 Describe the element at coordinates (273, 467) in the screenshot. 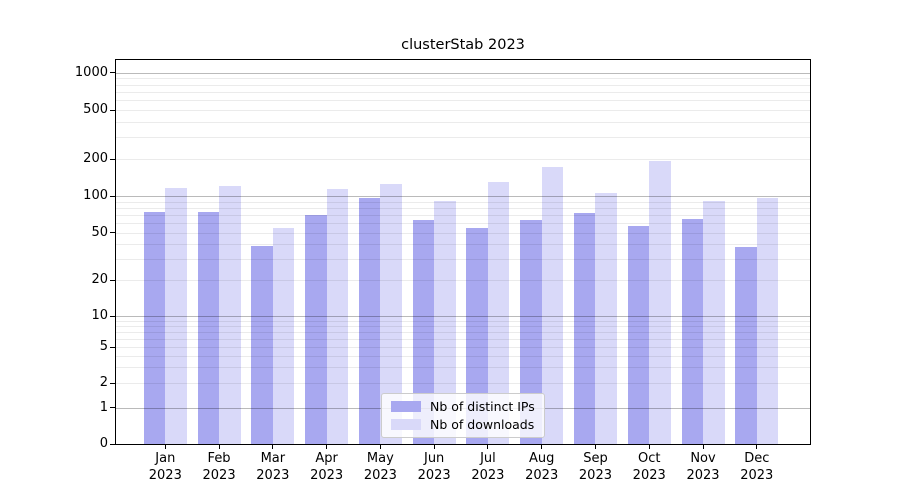

I see `x-tick-label: Mar 2023` at that location.